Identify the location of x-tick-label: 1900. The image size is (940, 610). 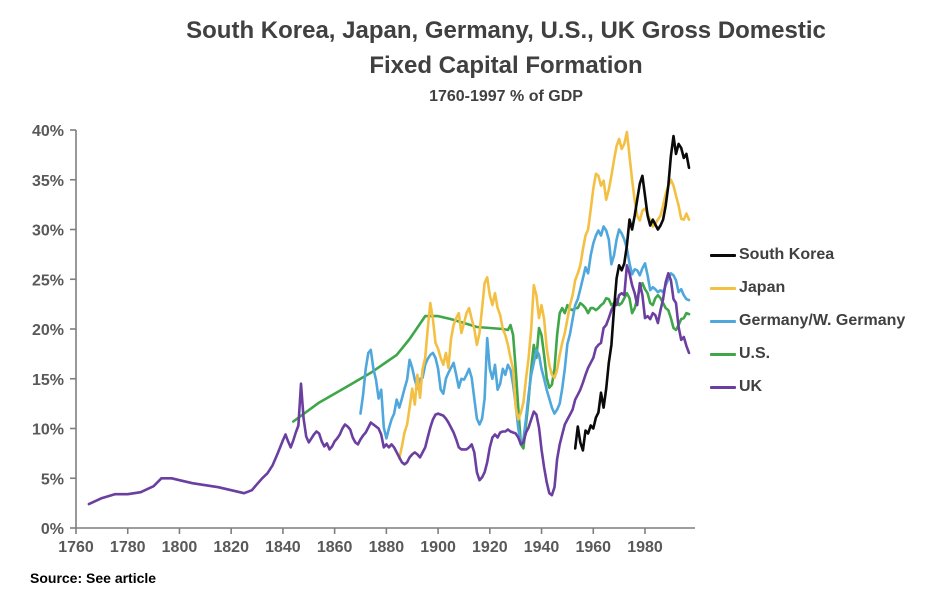
(438, 547).